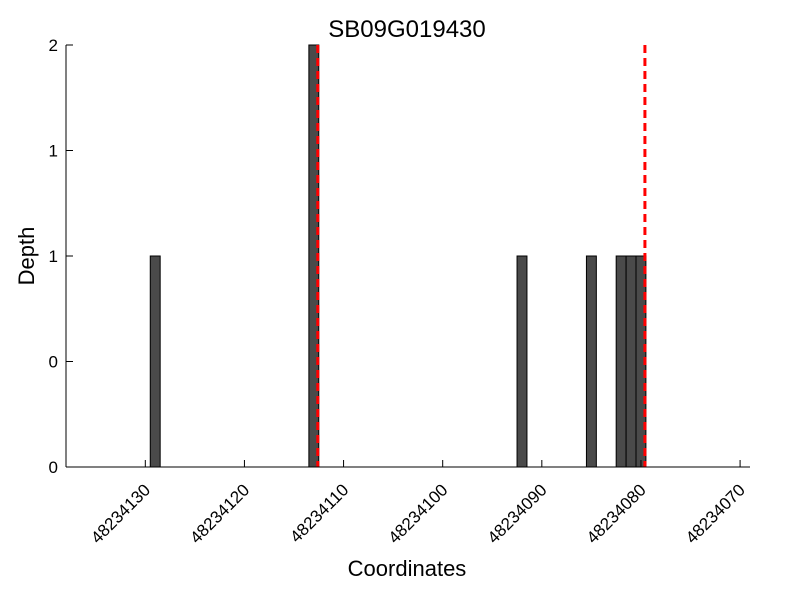 This screenshot has width=800, height=600. Describe the element at coordinates (319, 513) in the screenshot. I see `x-tick-label-2: 48234110` at that location.